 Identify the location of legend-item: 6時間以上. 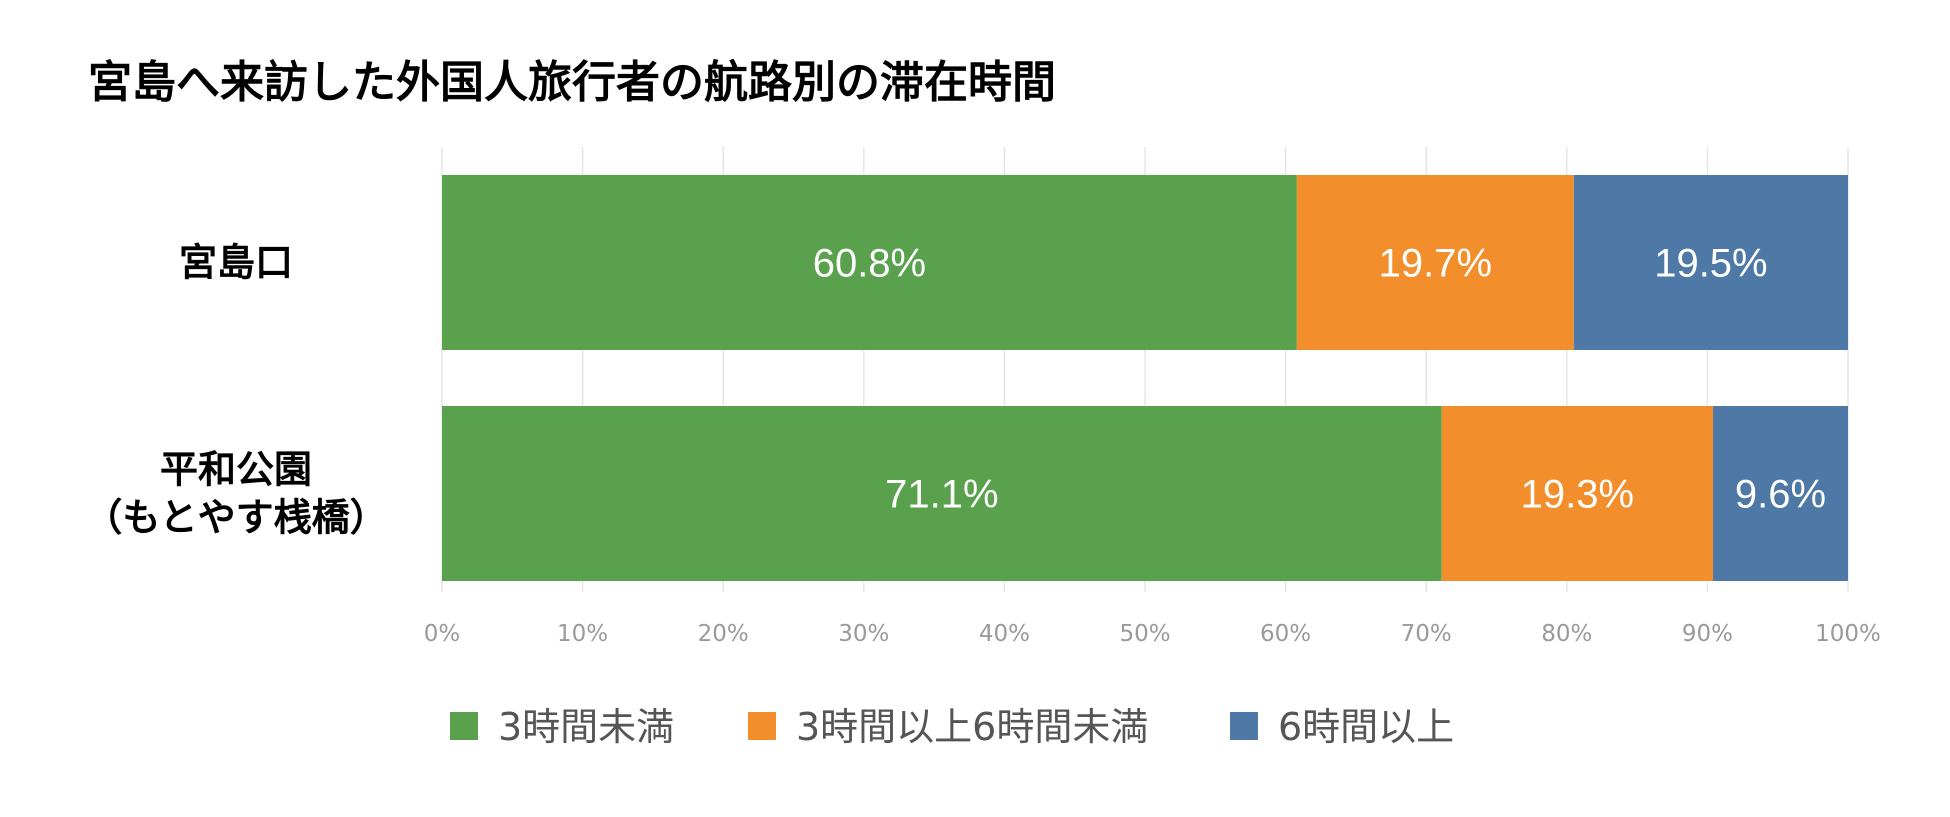
(1342, 727).